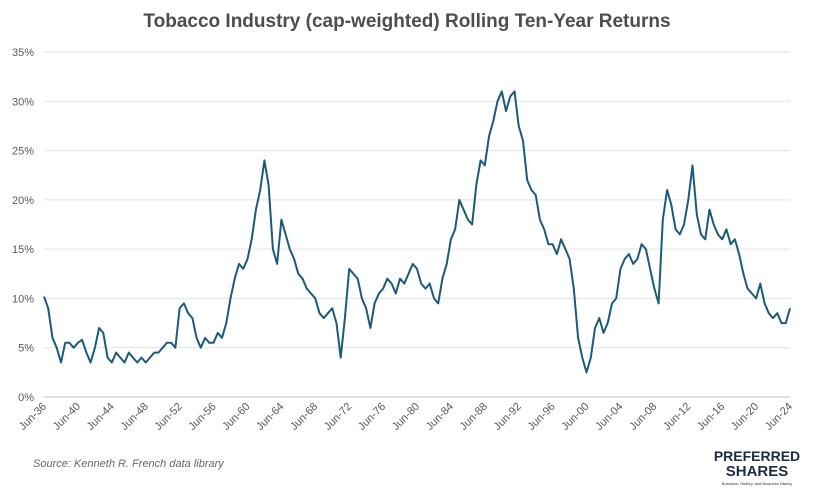 The height and width of the screenshot is (493, 815). What do you see at coordinates (711, 417) in the screenshot?
I see `x-tick-label: Jun-16` at bounding box center [711, 417].